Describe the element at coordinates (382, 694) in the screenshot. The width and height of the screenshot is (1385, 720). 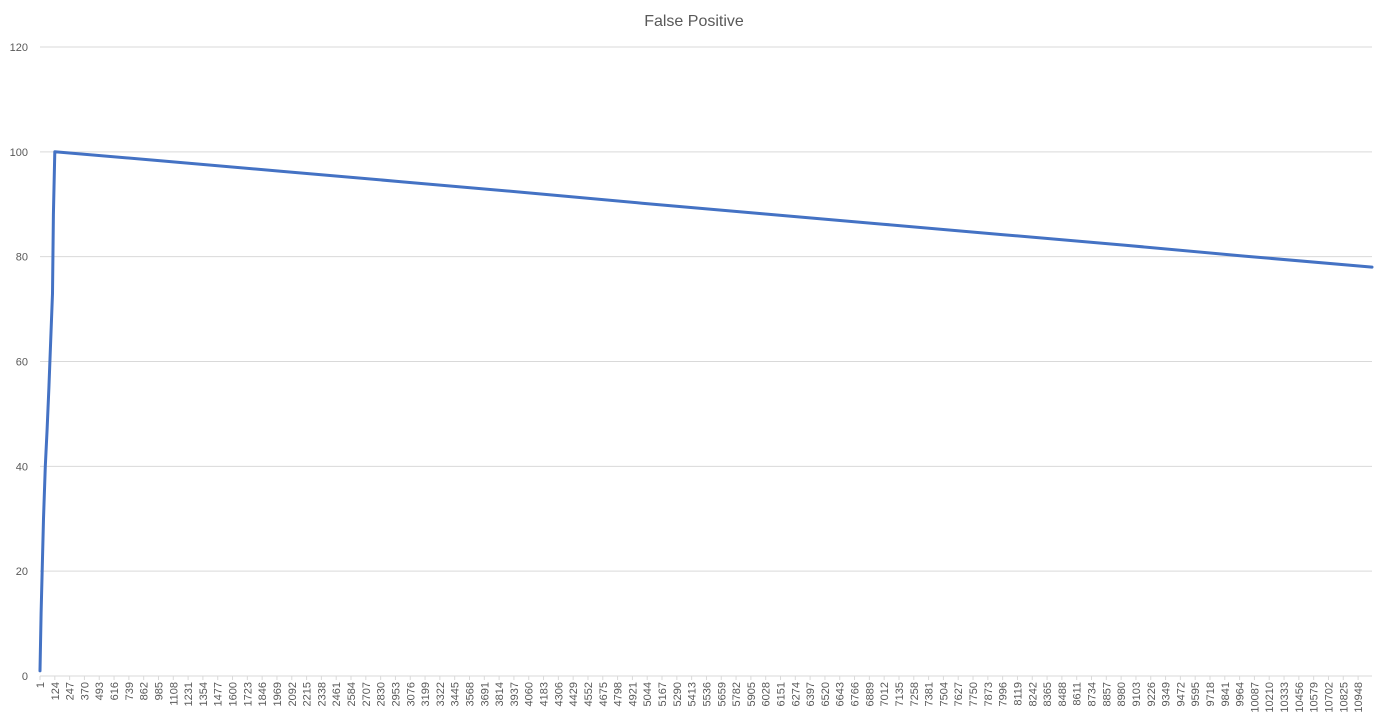
I see `x-tick-label: 2830` at that location.